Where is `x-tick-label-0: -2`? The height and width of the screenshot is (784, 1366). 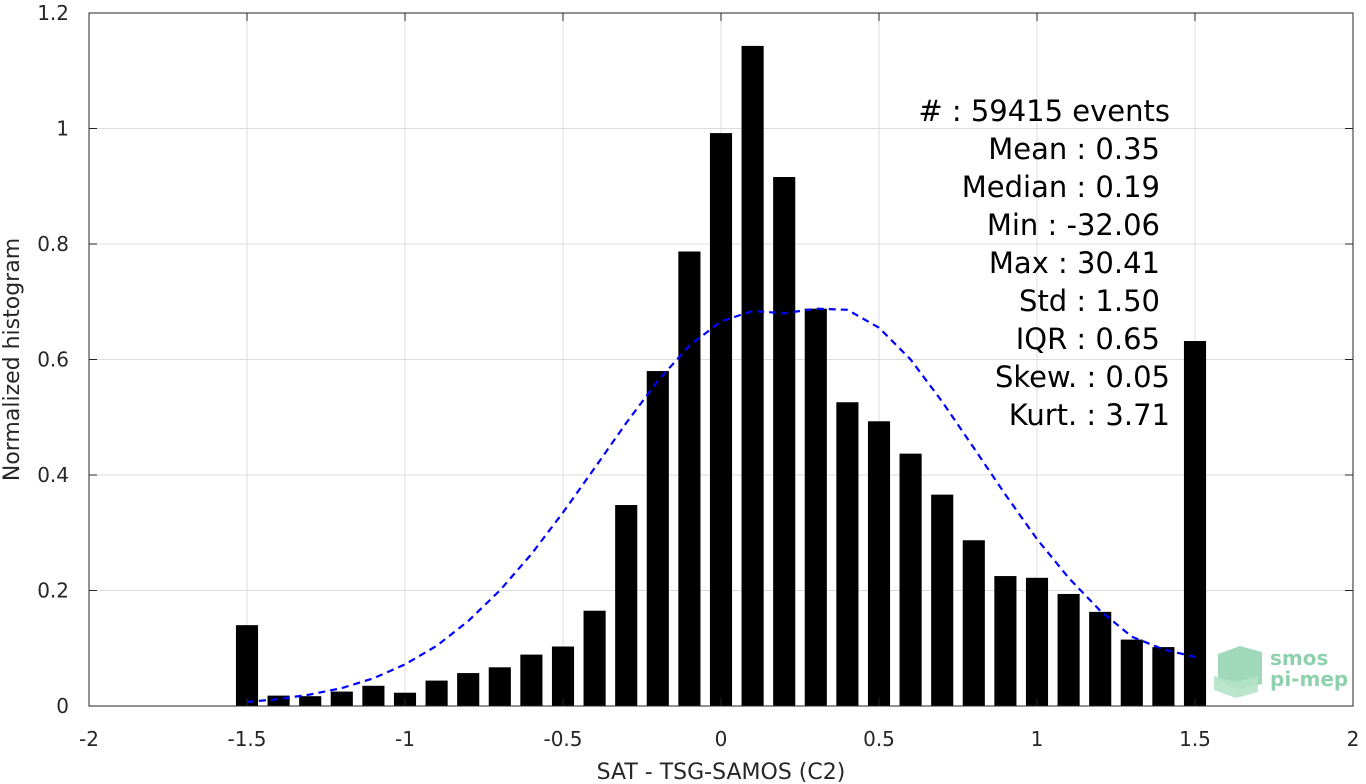
x-tick-label-0: -2 is located at coordinates (89, 739).